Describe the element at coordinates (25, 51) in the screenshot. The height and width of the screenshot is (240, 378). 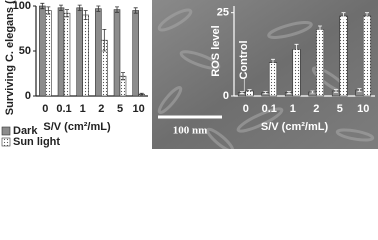
I see `y-tick-label: 50` at that location.